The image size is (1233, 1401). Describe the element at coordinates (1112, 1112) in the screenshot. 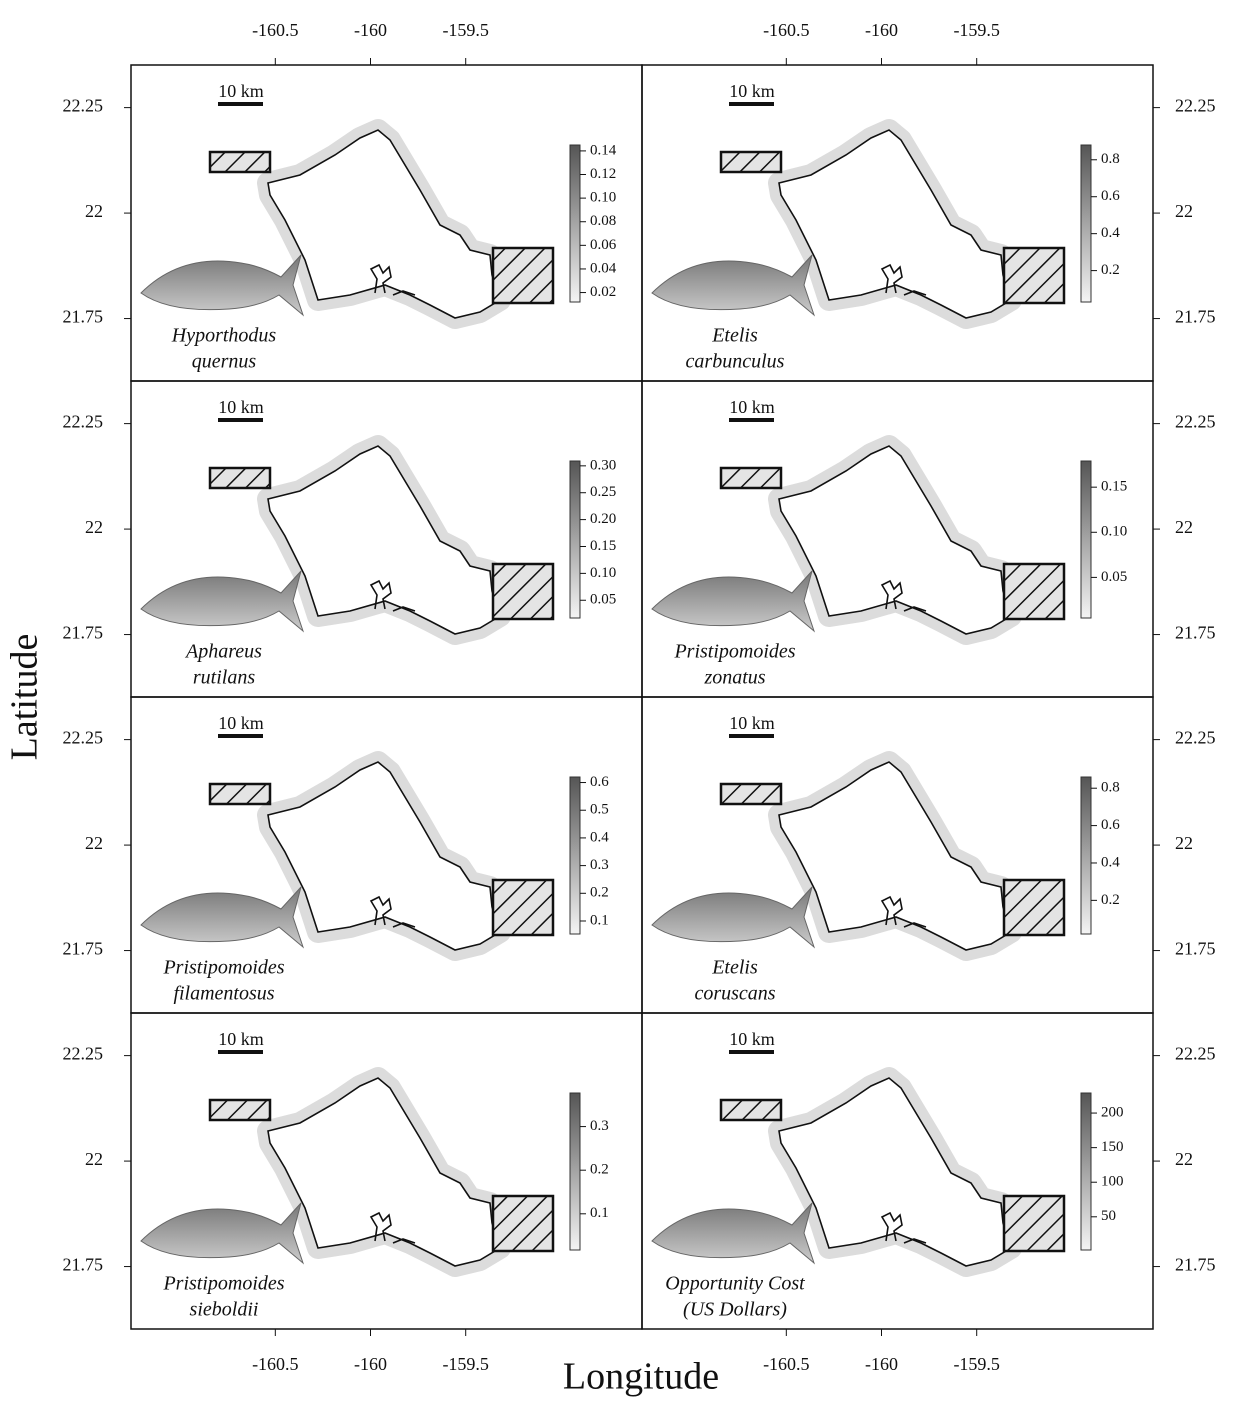

I see `colorbar-tick-label: 200` at that location.